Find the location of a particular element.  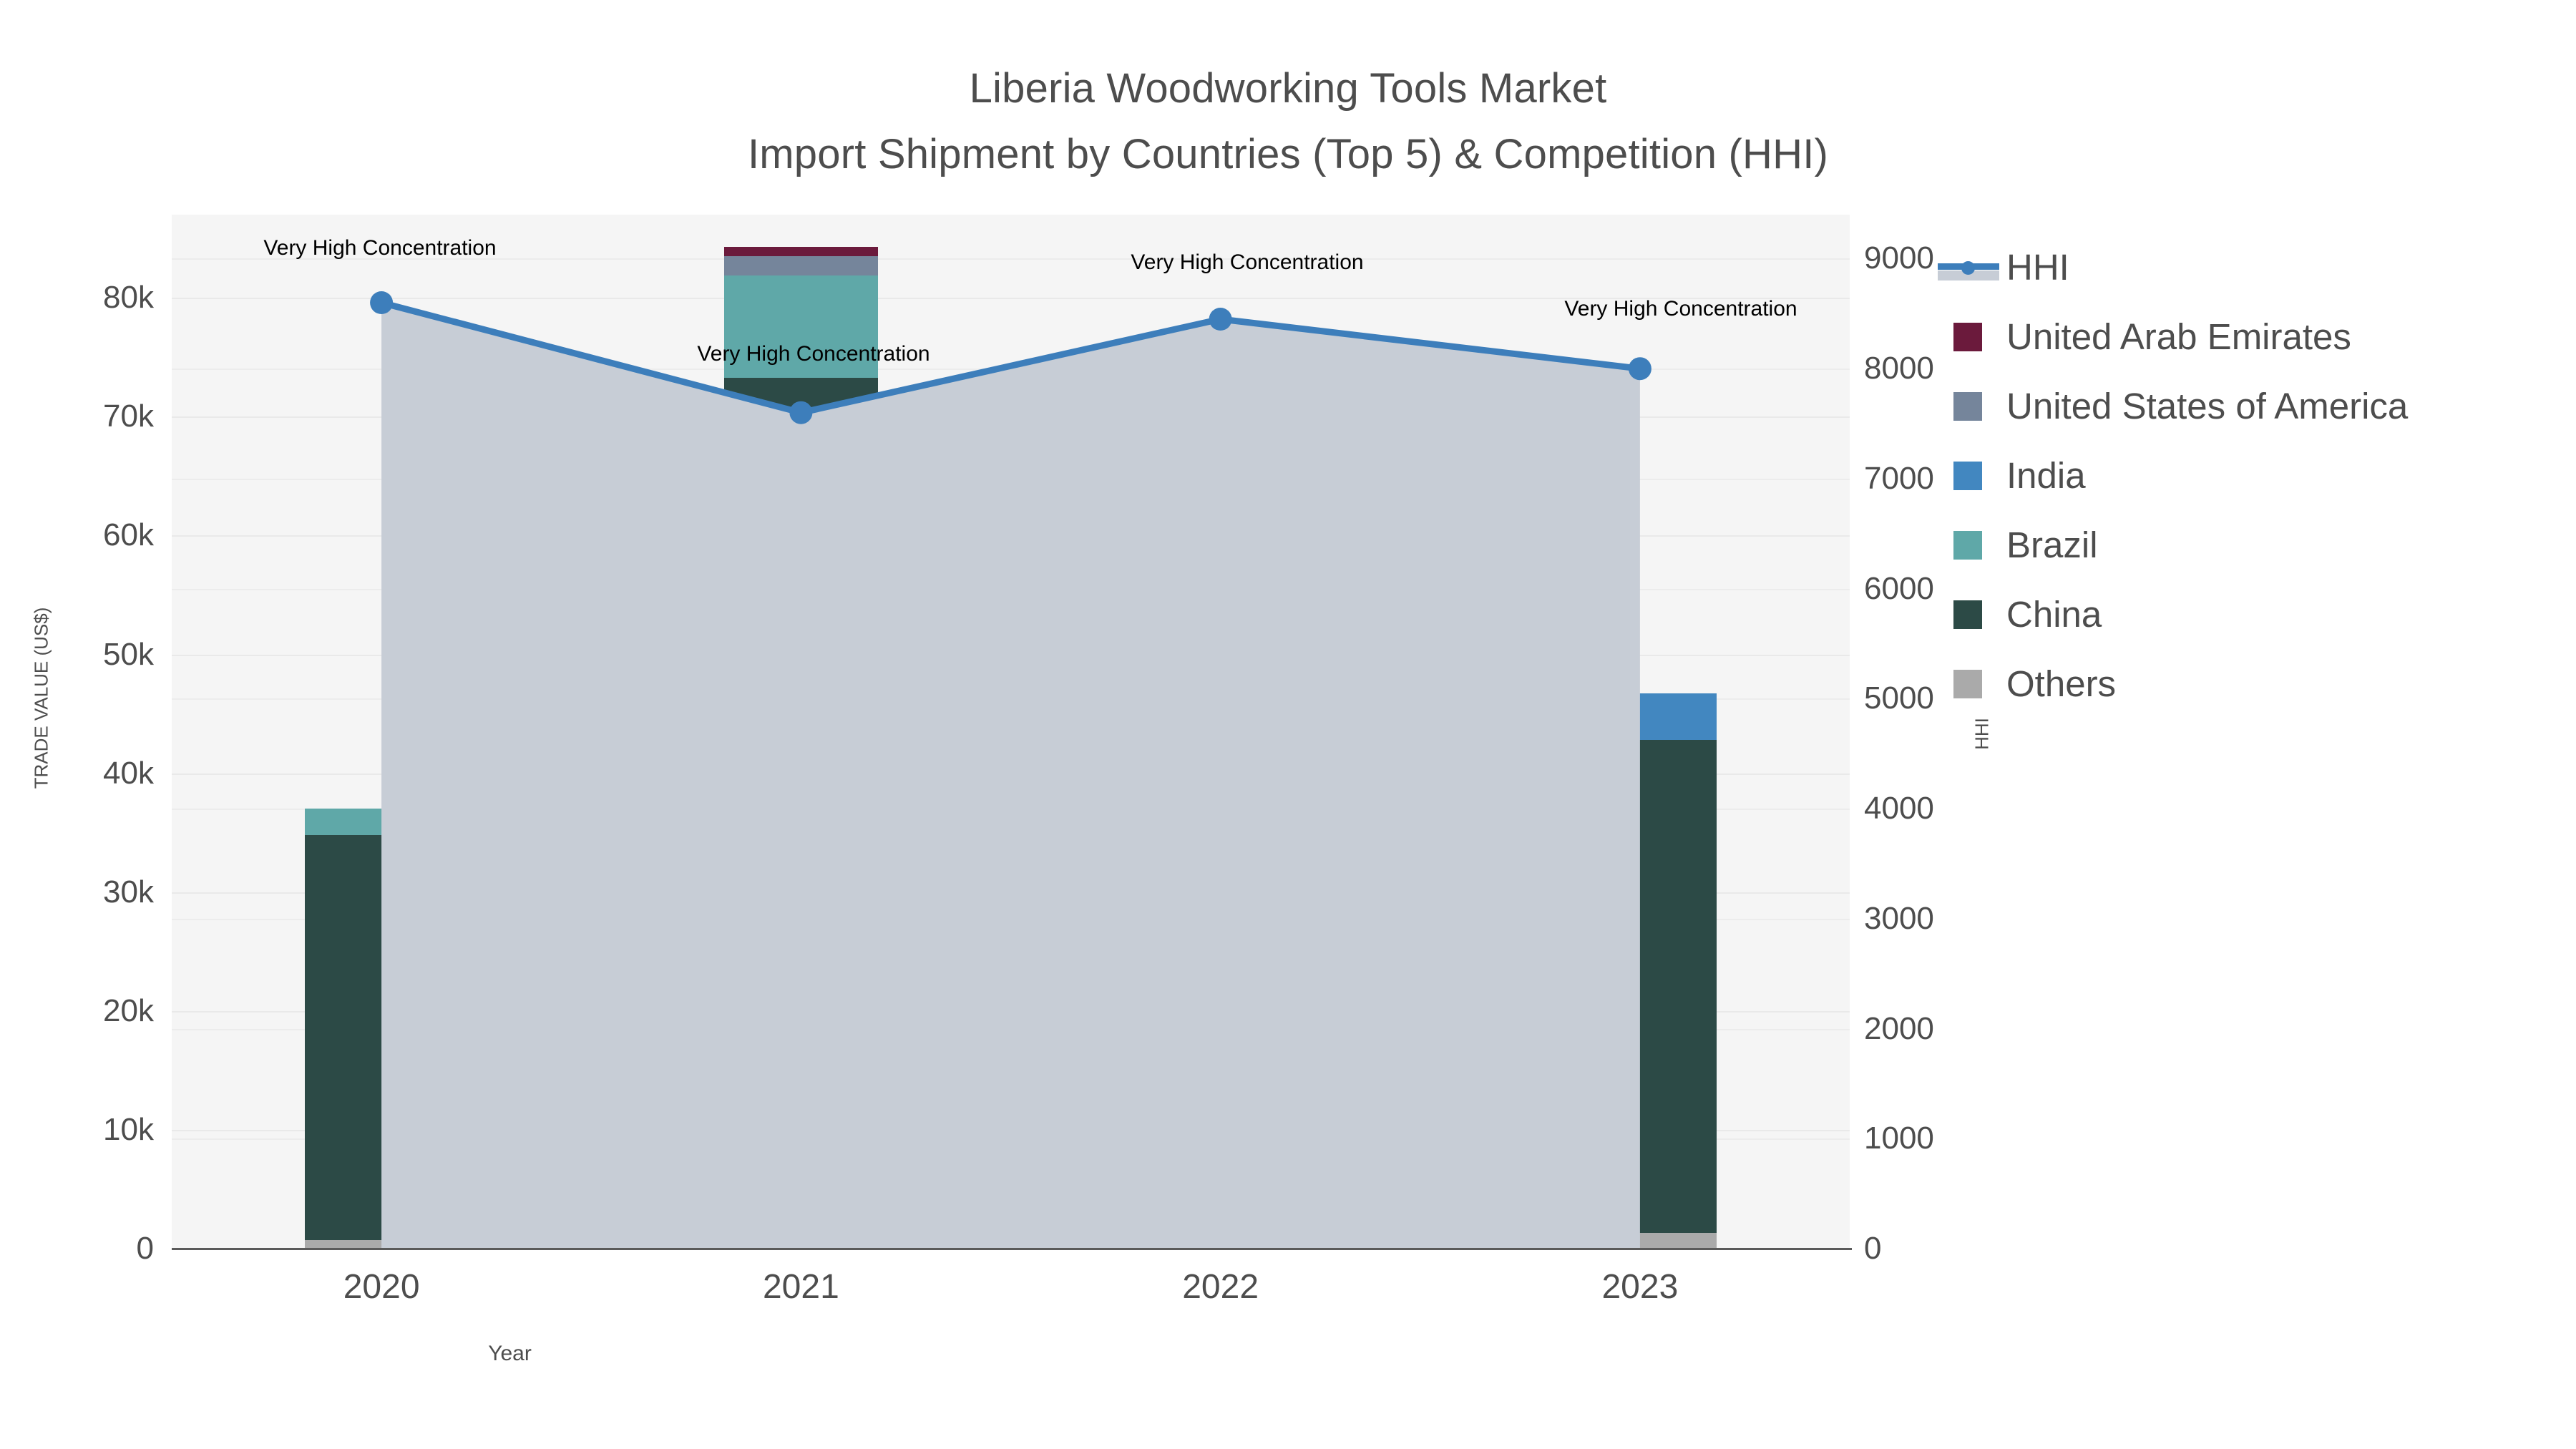

legend-item-united-arab-emirates: United Arab Emirates is located at coordinates (2254, 336).